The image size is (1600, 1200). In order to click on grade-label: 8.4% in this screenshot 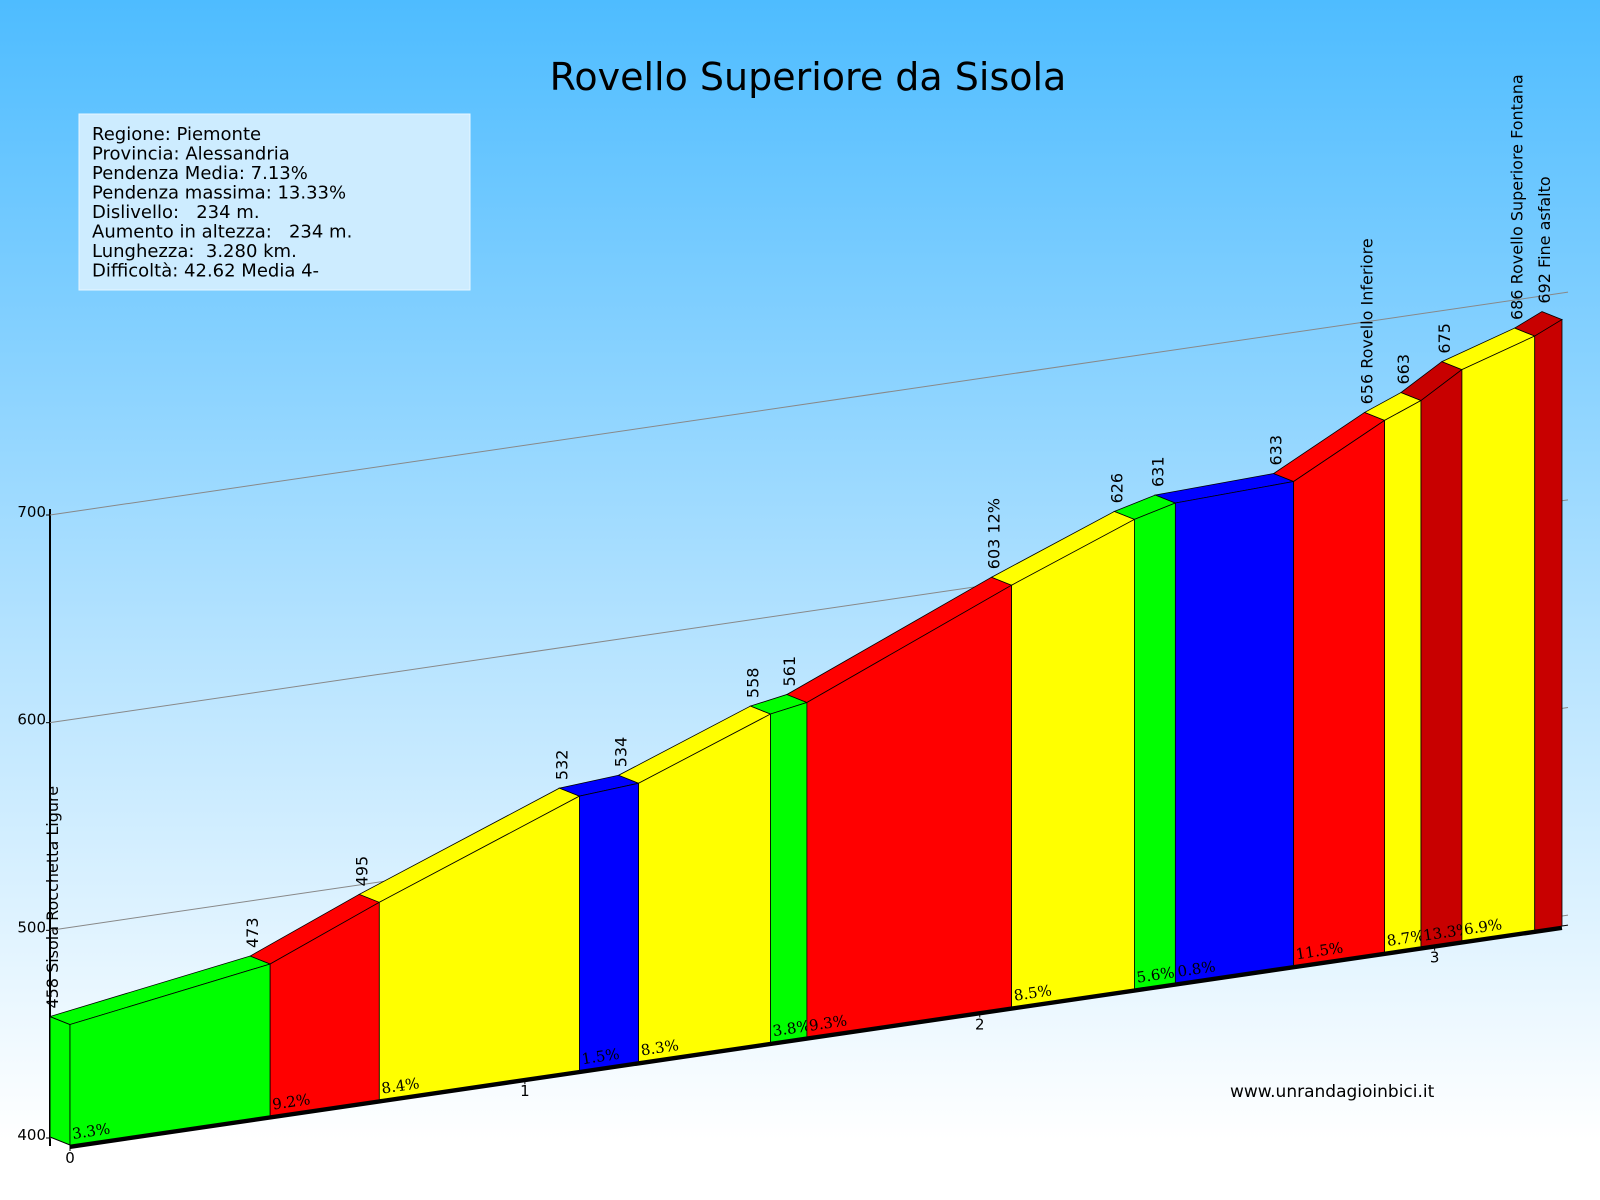, I will do `click(400, 1085)`.